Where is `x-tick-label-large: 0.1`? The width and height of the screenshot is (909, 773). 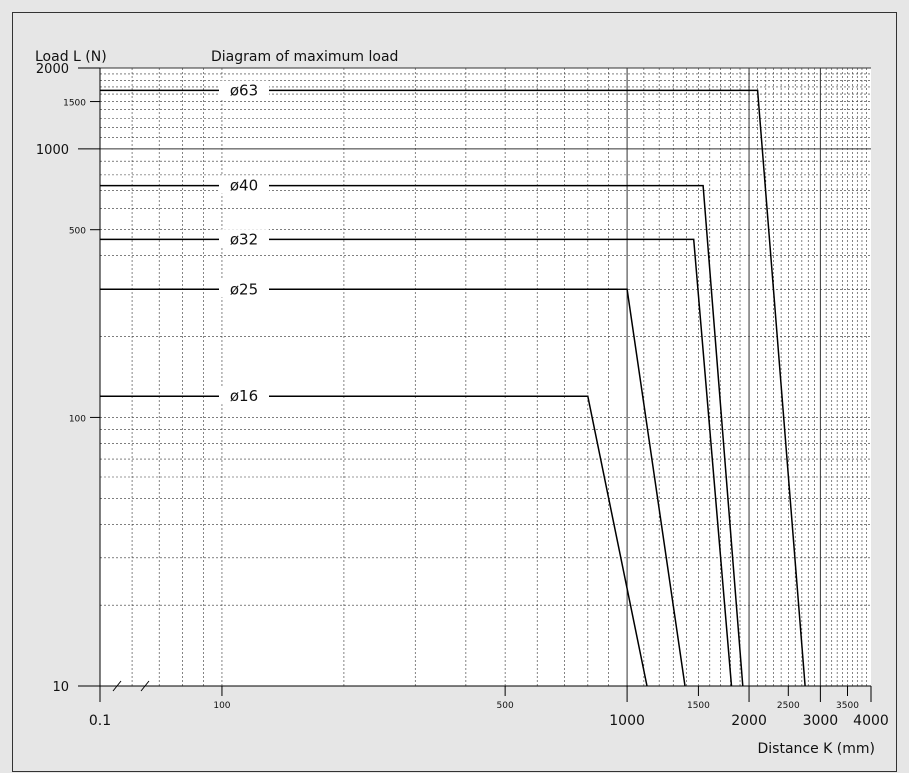 x-tick-label-large: 0.1 is located at coordinates (100, 721).